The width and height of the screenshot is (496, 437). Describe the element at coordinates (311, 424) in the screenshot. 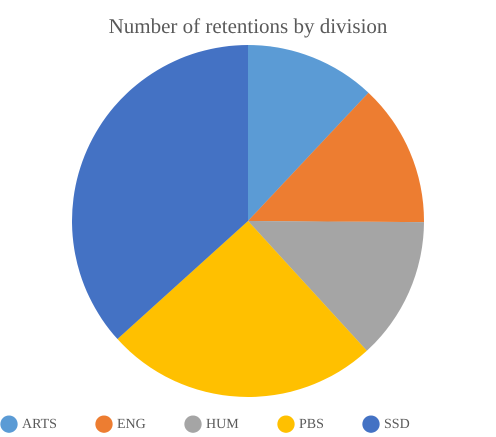

I see `legend-label: PBS` at that location.